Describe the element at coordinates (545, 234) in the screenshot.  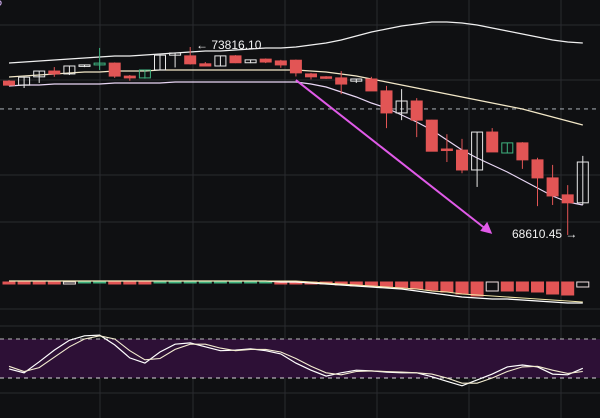
I see `low-price-label: 68610.45 →` at that location.